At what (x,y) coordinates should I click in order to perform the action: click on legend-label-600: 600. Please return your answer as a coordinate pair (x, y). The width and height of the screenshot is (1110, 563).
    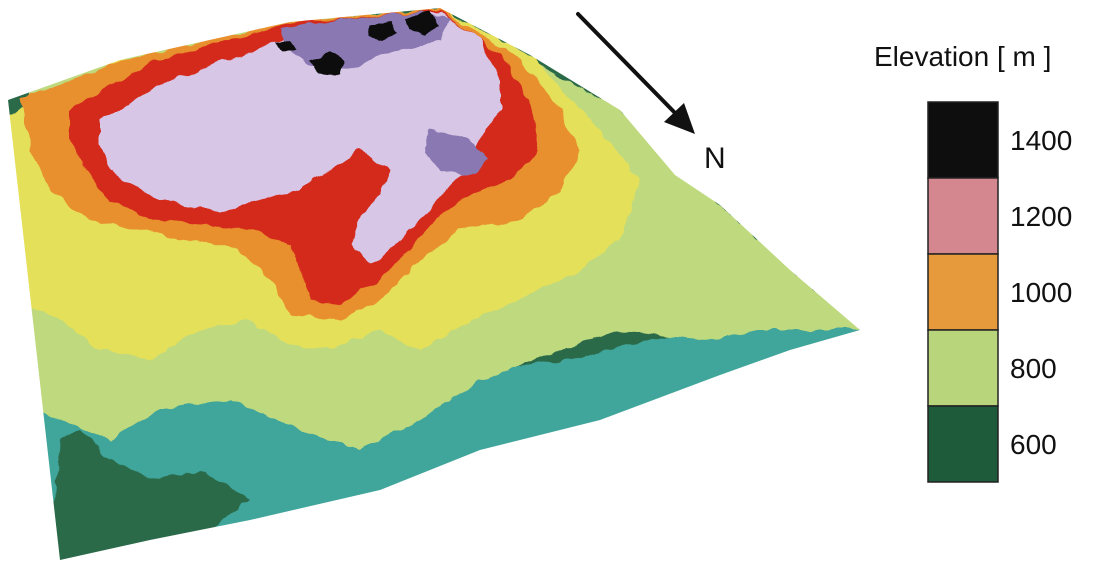
    Looking at the image, I should click on (1033, 444).